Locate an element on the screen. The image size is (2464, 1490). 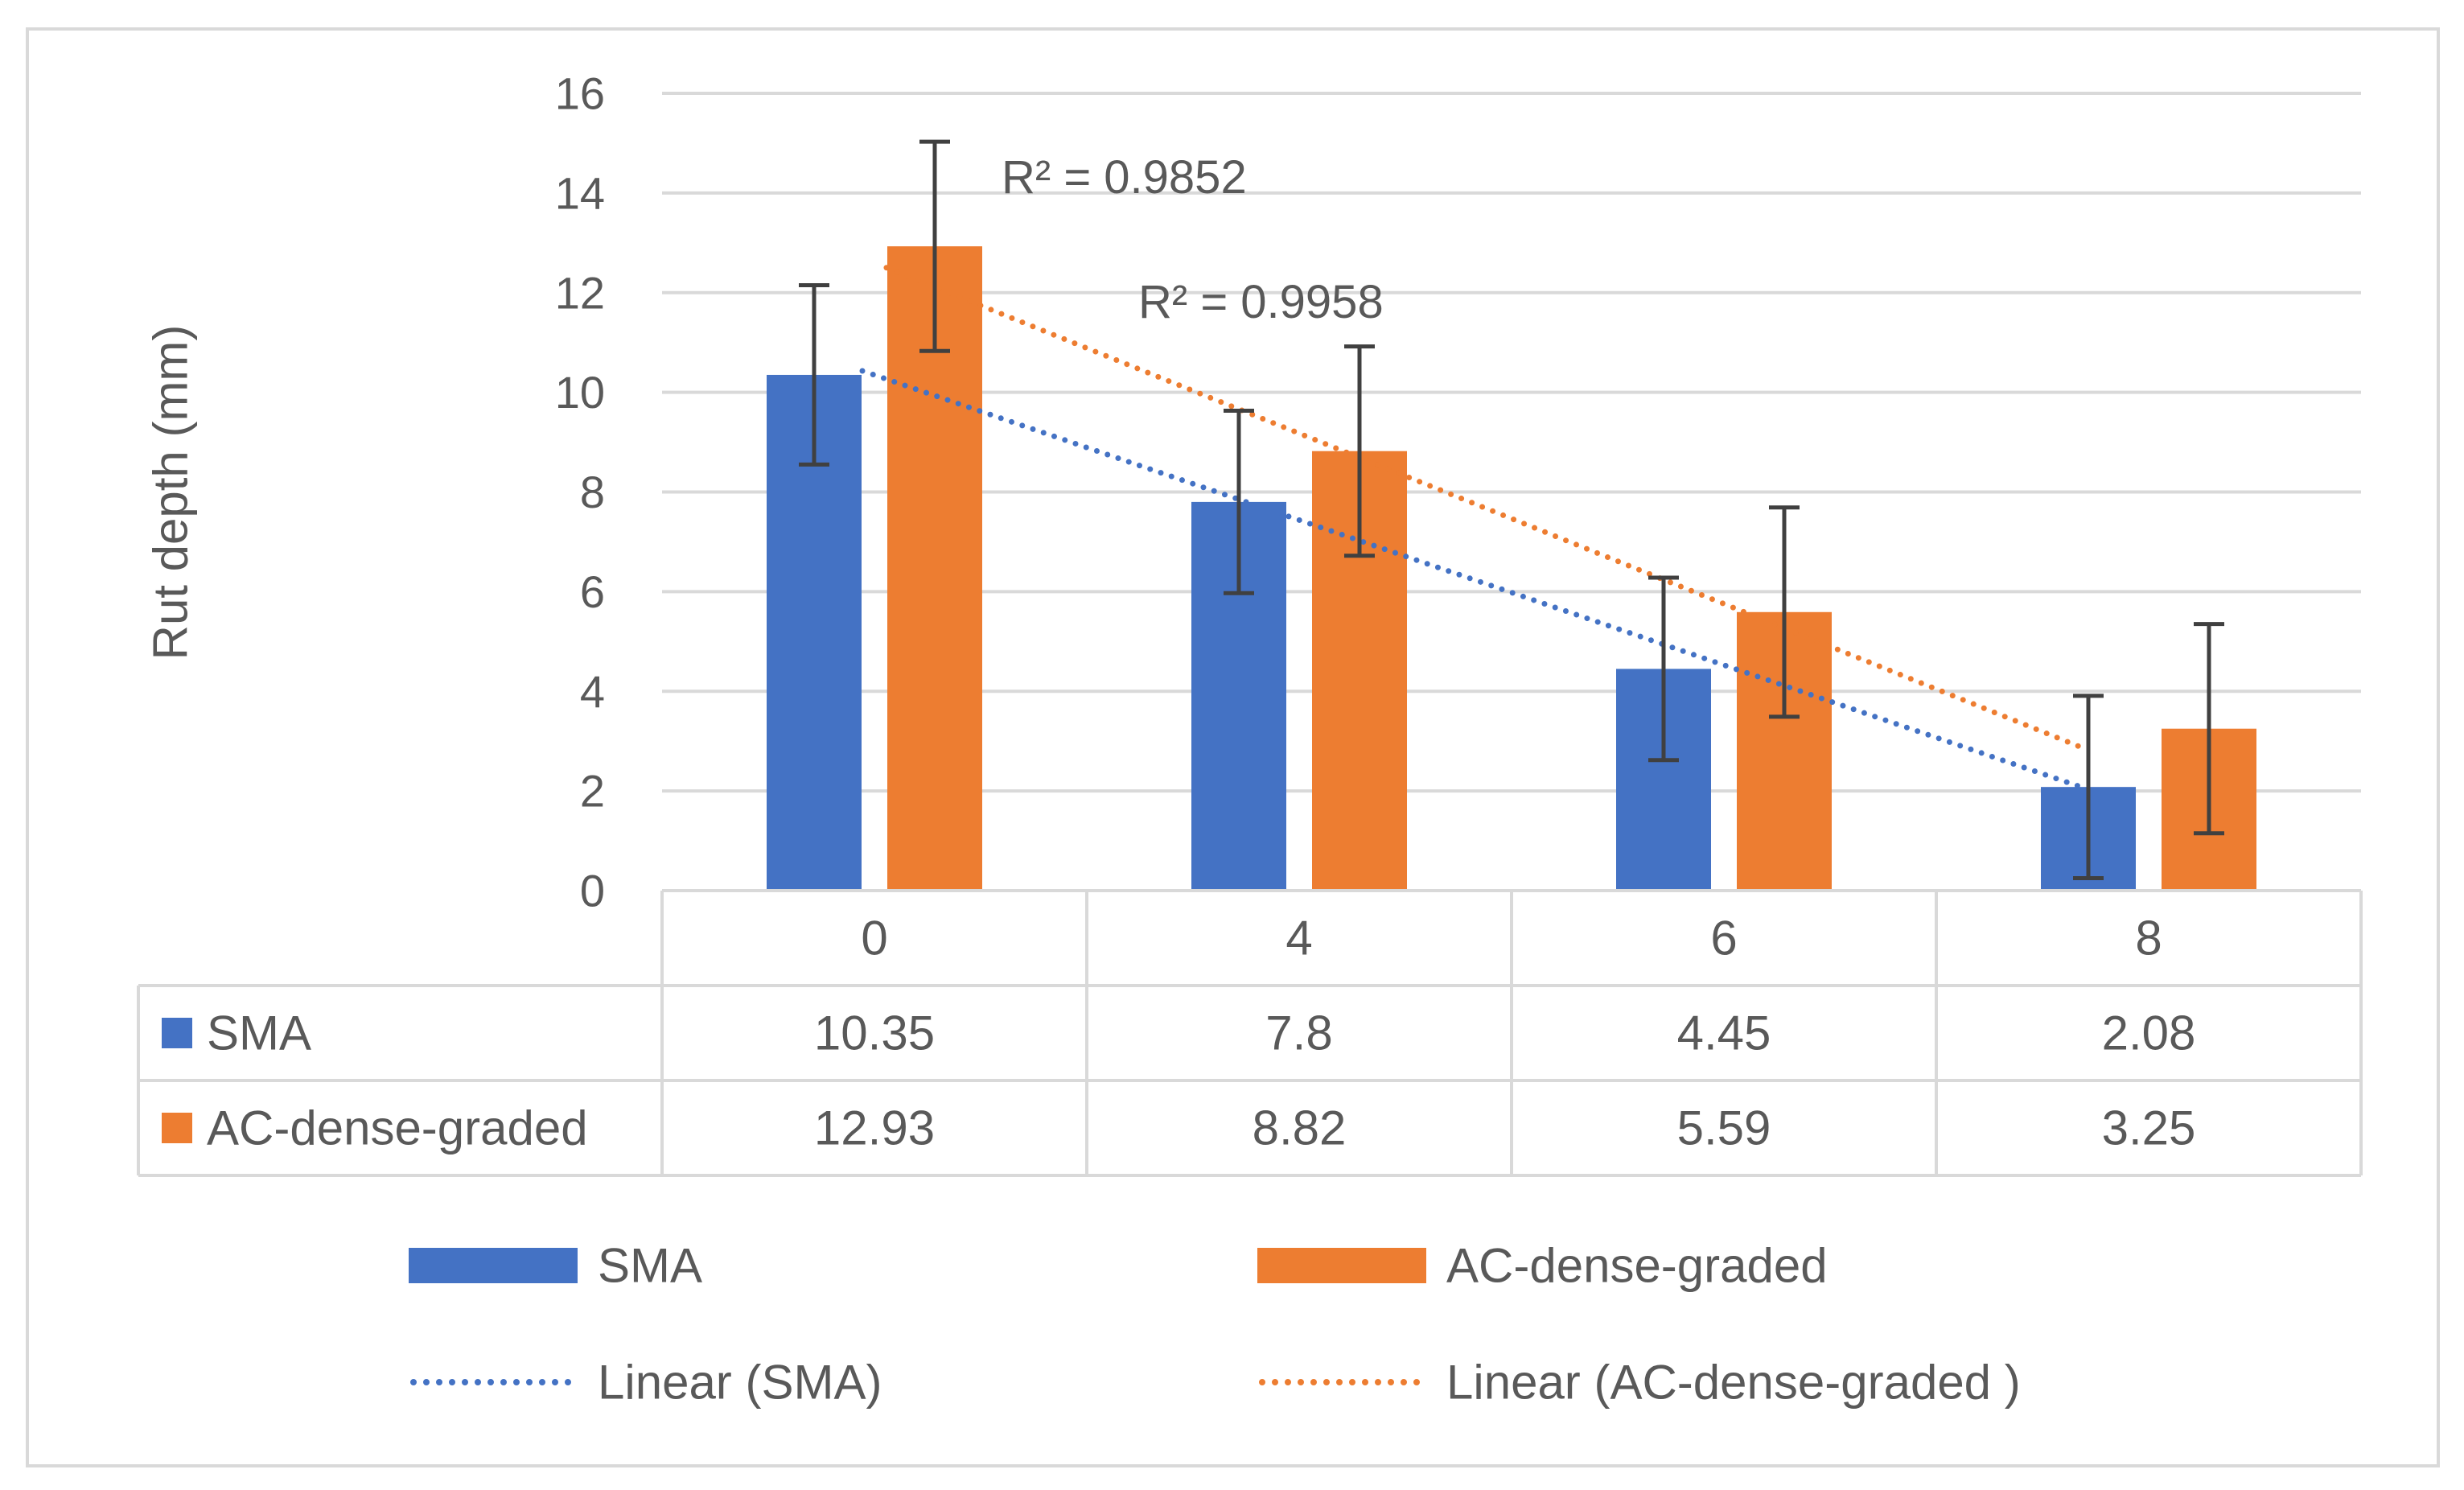
table-series-name: SMA is located at coordinates (259, 1033).